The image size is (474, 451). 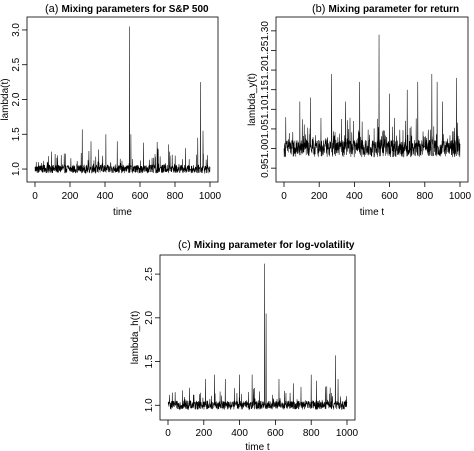 I want to click on y-tick-label: 3.0, so click(x=16, y=30).